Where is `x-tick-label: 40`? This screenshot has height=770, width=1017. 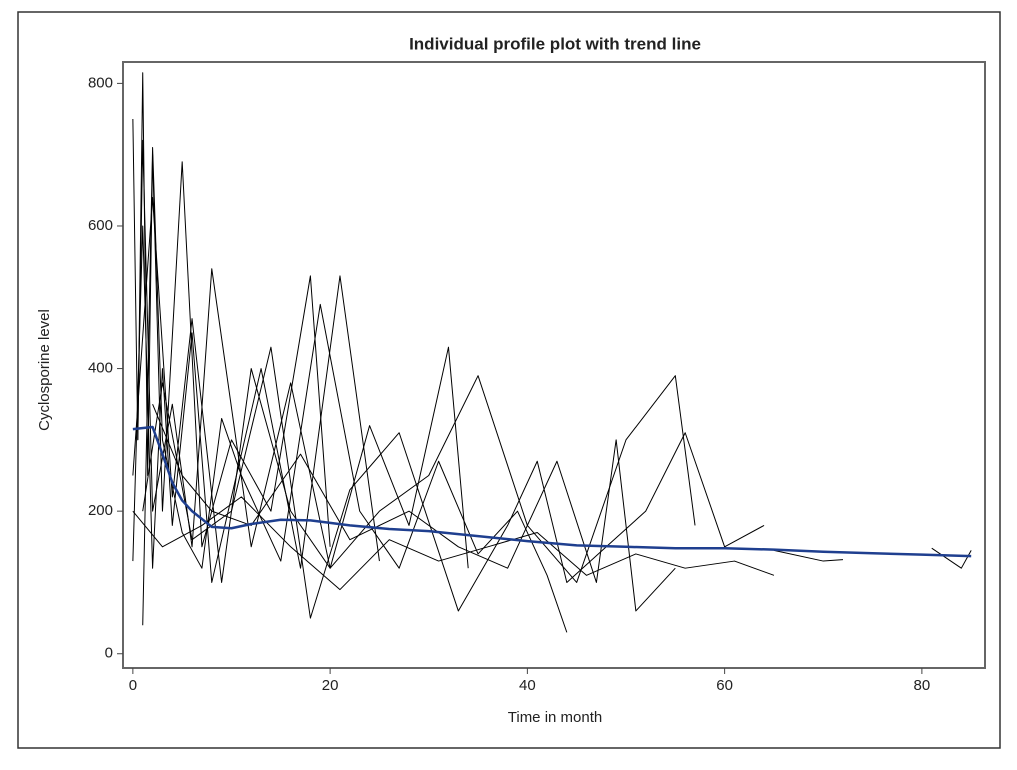
x-tick-label: 40 is located at coordinates (527, 685).